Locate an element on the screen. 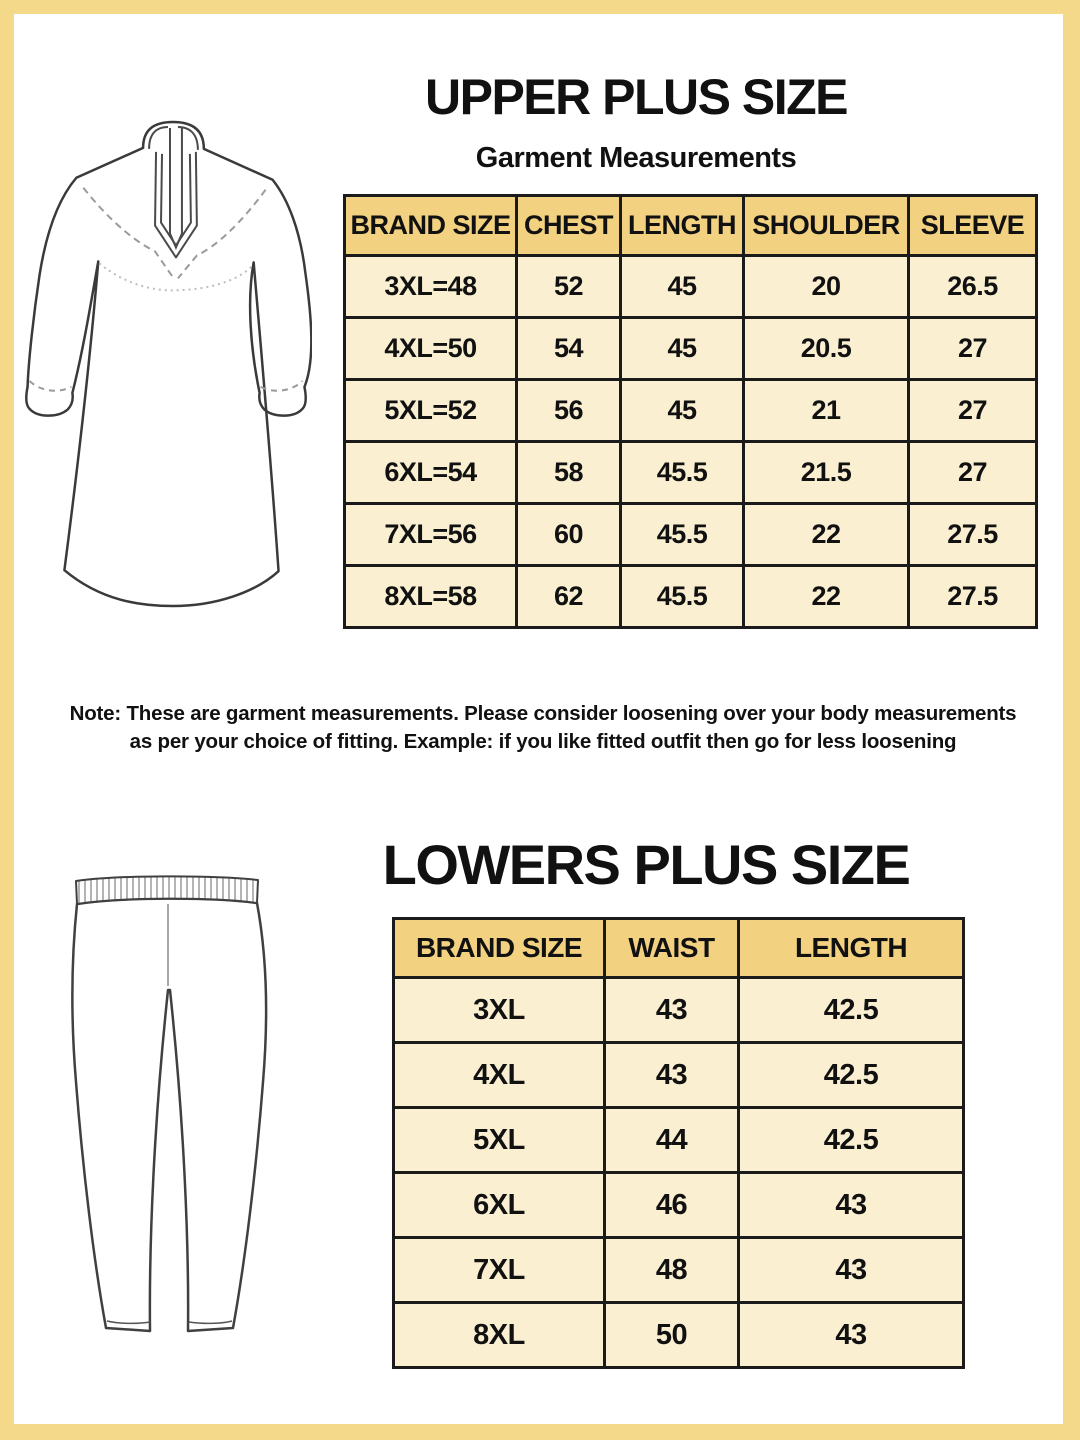 Image resolution: width=1080 pixels, height=1440 pixels. table-cell: 4XL=50 is located at coordinates (430, 348).